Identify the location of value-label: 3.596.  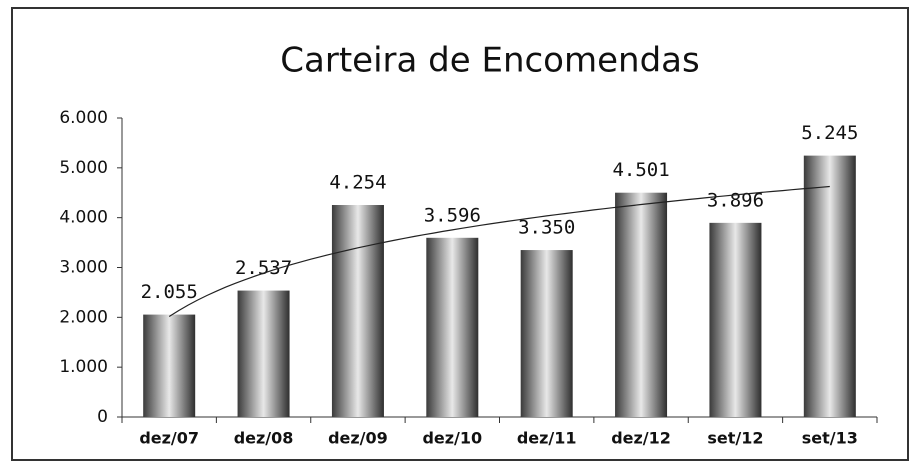
(452, 215).